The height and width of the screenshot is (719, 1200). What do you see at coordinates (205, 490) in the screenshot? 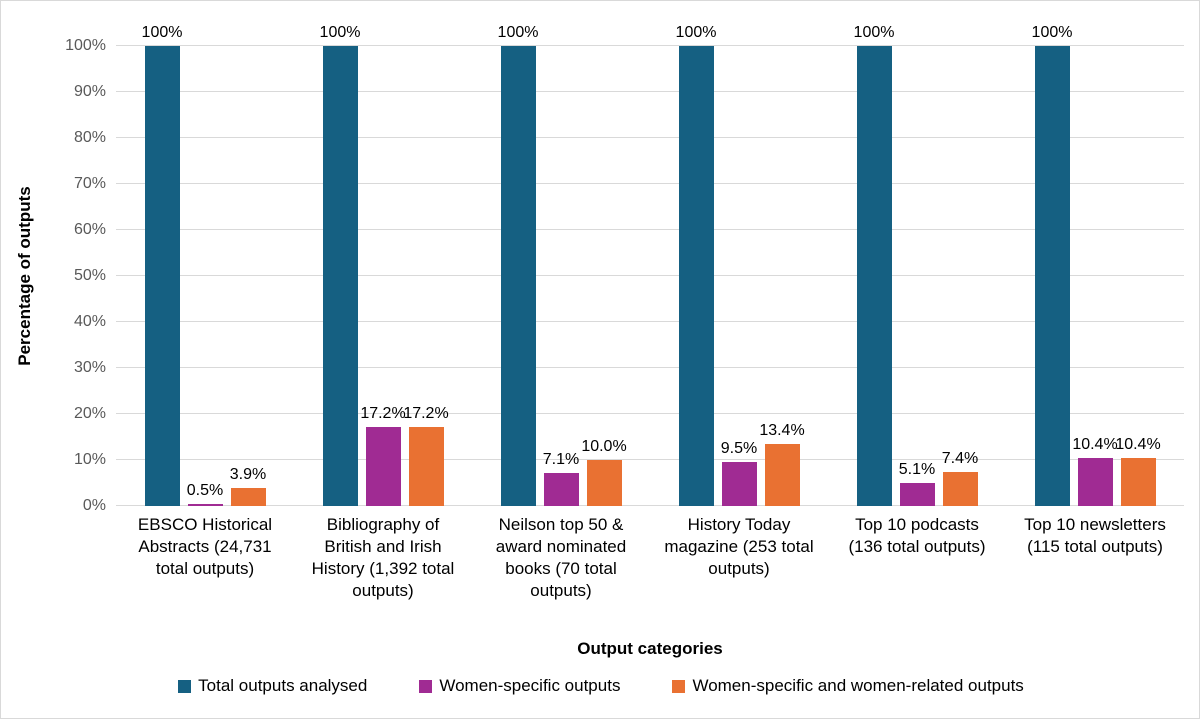
I see `bar-value-label: 0.5%` at bounding box center [205, 490].